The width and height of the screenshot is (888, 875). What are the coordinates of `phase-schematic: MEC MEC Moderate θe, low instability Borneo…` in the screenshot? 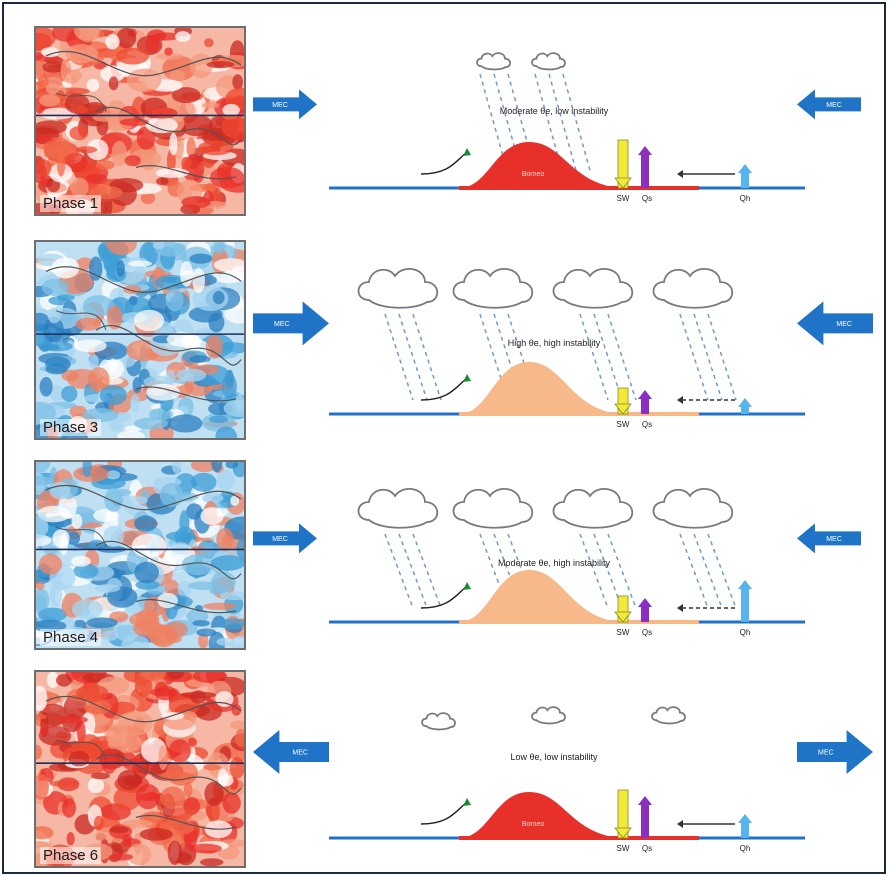 It's located at (557, 127).